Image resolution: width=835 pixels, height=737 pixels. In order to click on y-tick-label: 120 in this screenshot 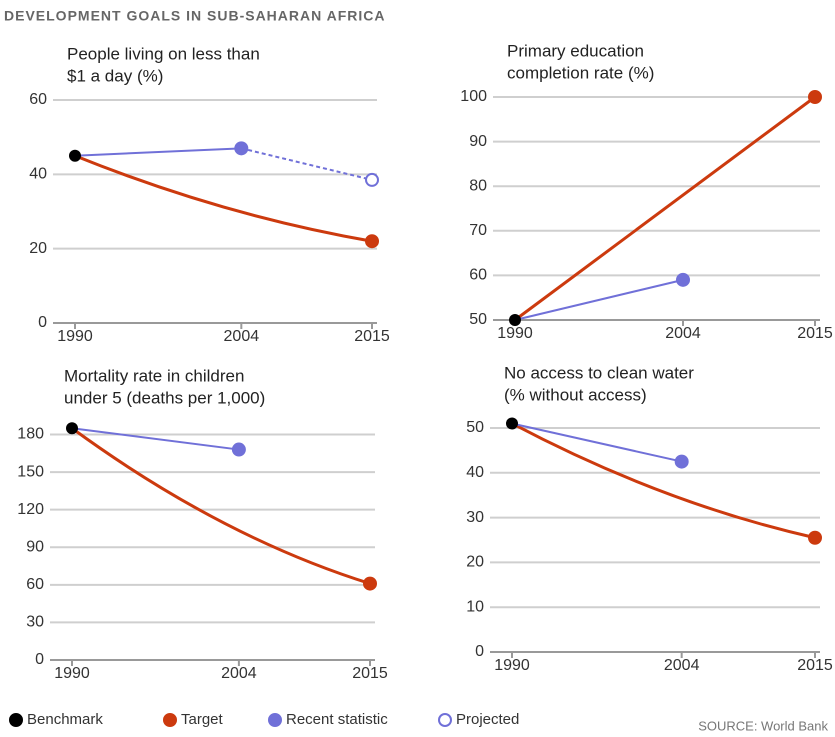, I will do `click(30, 509)`.